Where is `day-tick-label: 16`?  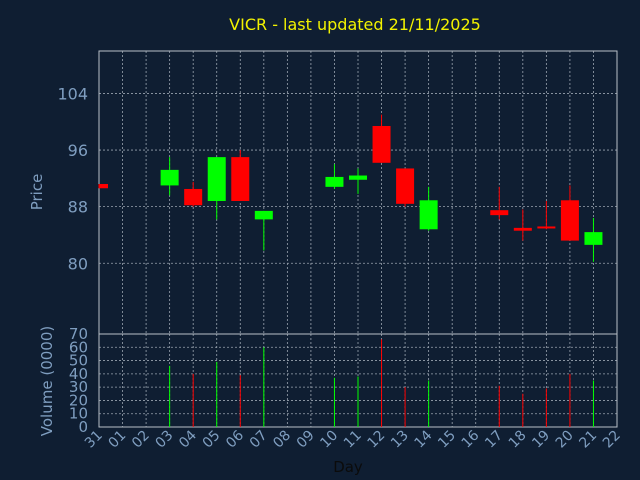
day-tick-label: 16 is located at coordinates (471, 439).